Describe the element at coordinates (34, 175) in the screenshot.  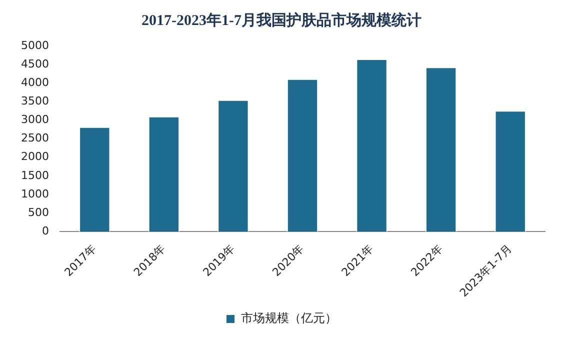
I see `y-tick-label: 1500` at that location.